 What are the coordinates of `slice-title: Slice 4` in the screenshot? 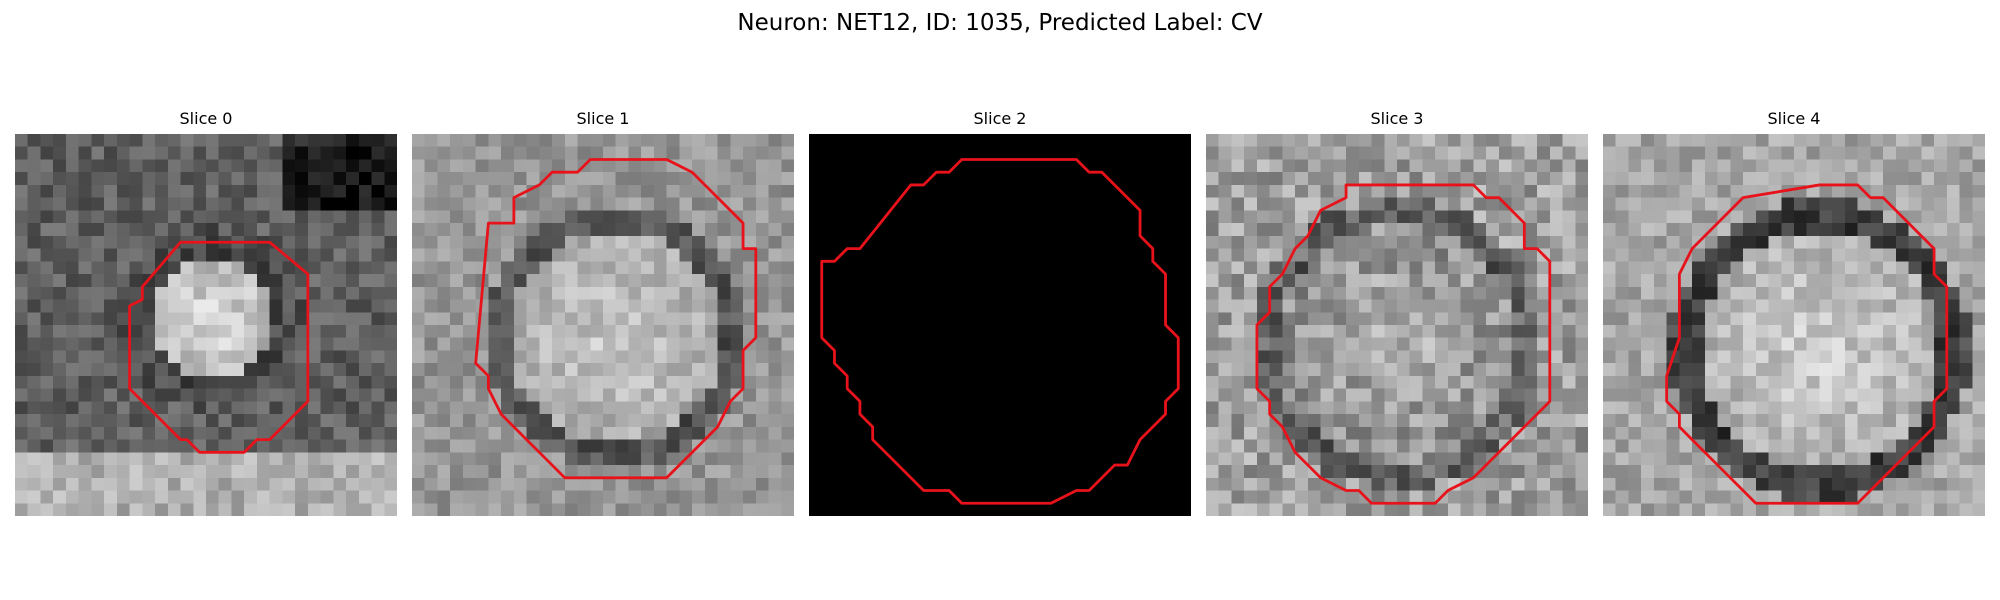 It's located at (1794, 118).